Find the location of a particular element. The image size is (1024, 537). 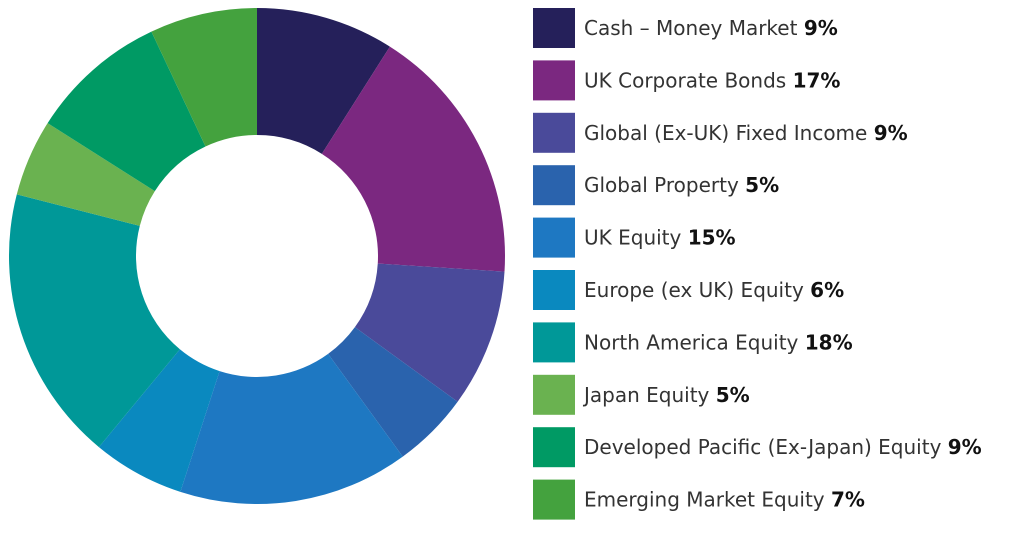

legend-label: Global Property 5% is located at coordinates (681, 185).